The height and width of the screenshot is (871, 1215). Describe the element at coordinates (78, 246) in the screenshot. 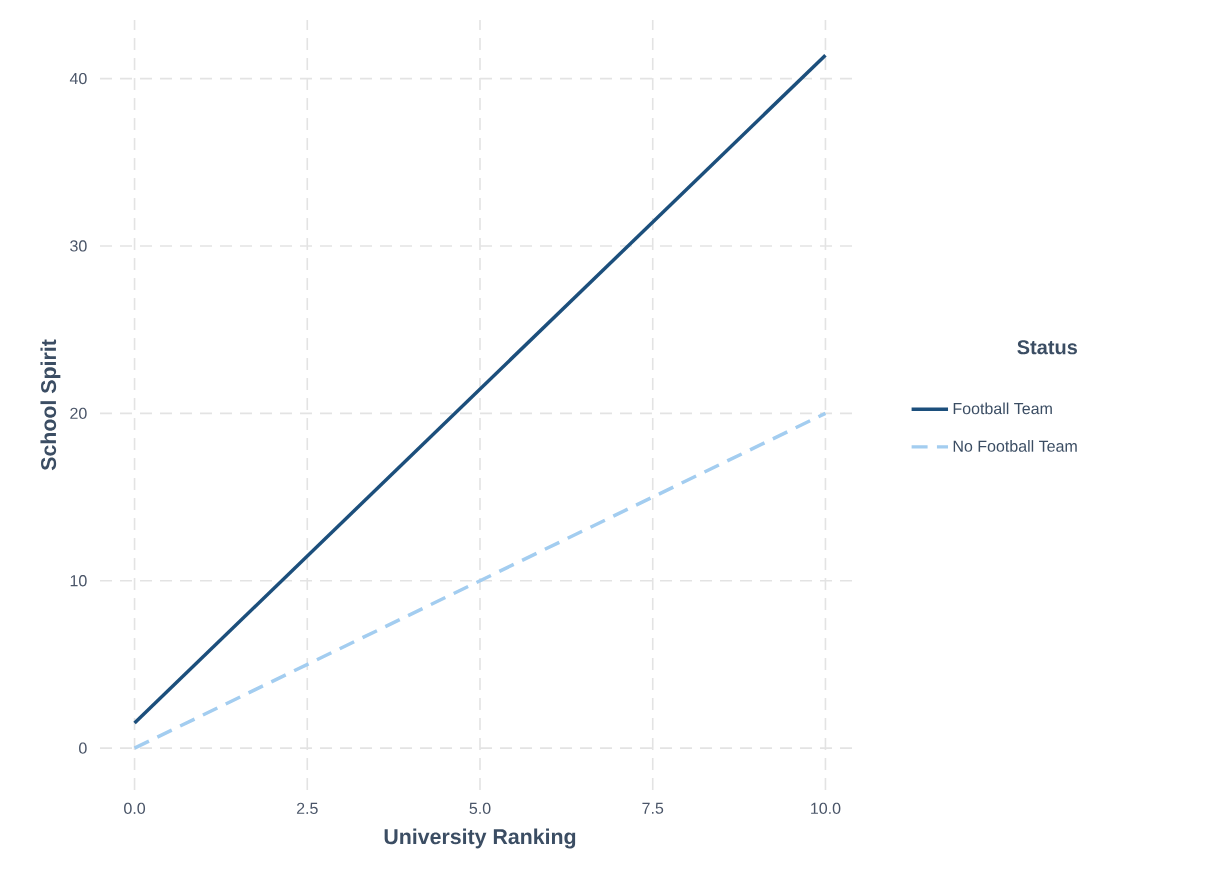

I see `y-tick-label: 30` at that location.